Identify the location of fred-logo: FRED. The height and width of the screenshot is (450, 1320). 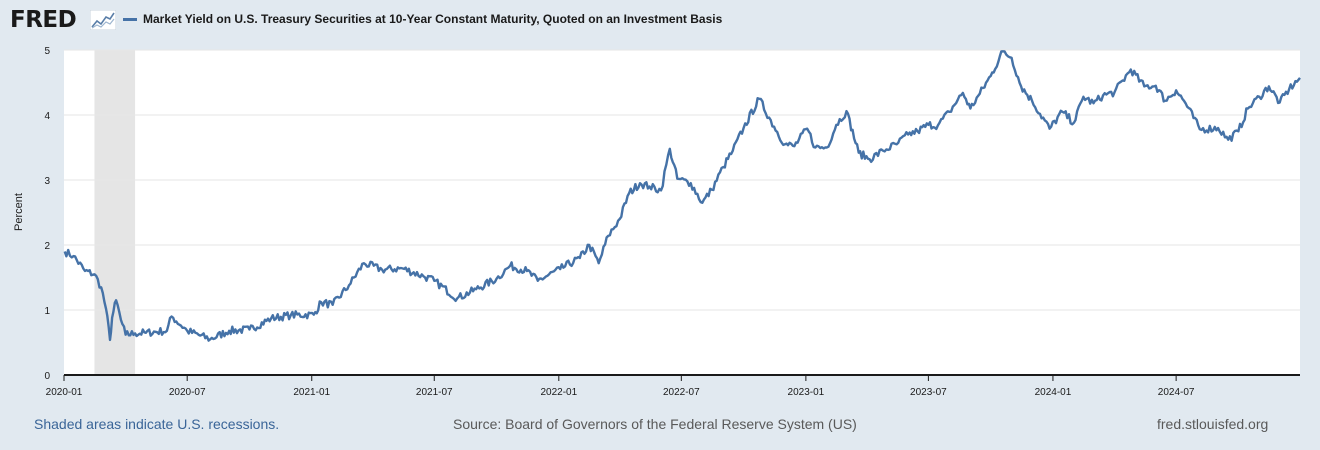
(63, 20).